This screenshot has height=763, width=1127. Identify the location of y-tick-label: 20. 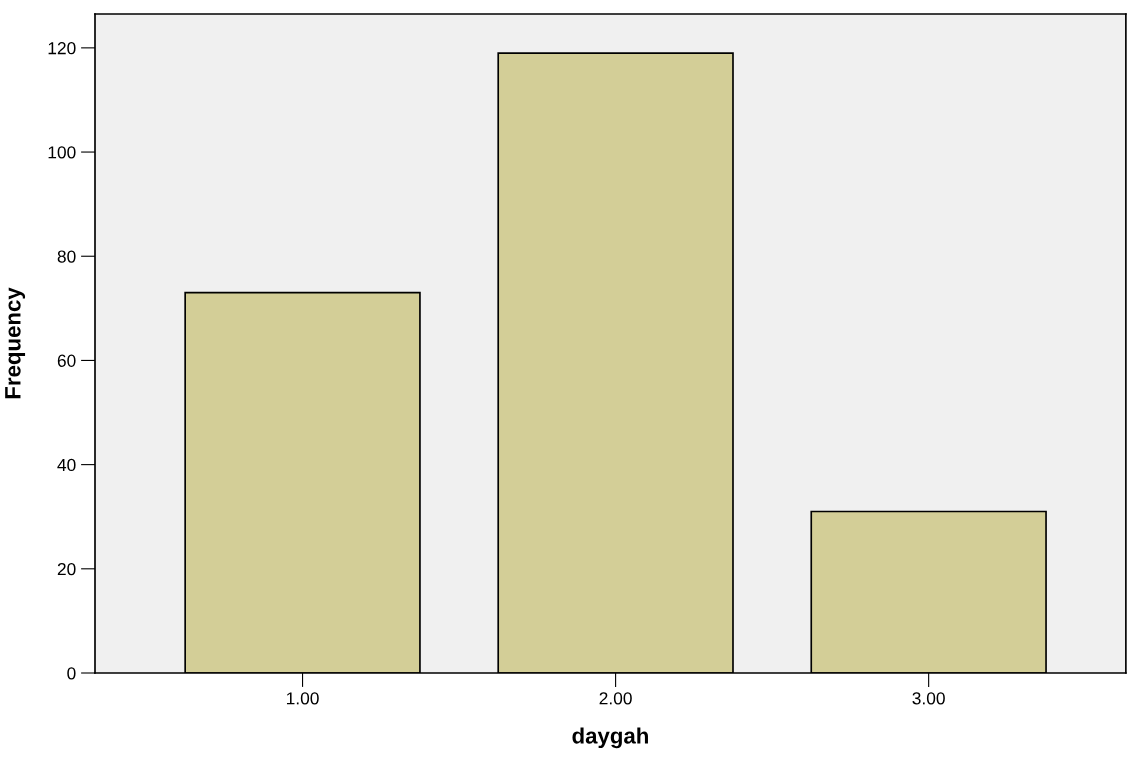
(66, 569).